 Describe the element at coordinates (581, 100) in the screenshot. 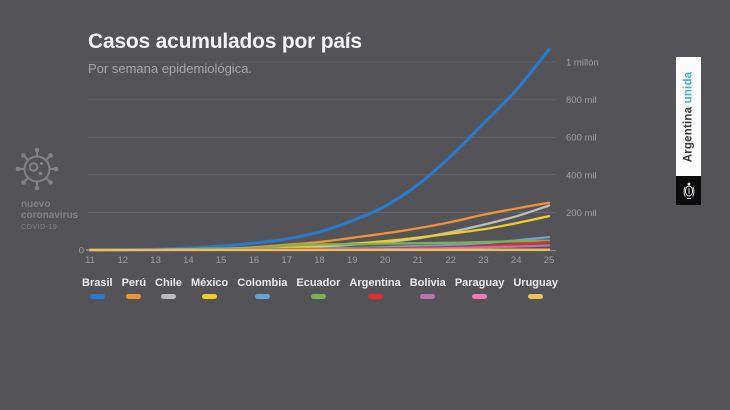

I see `y-tick-label: 800 mil` at that location.